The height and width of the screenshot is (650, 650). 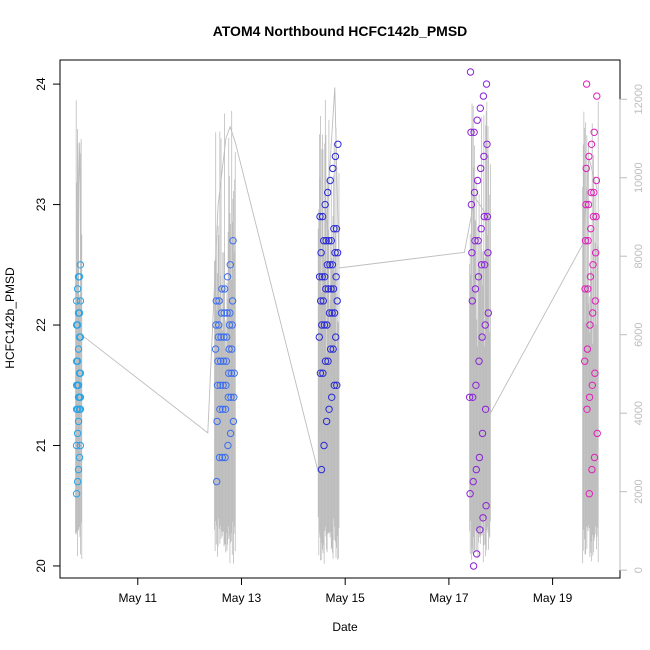 I want to click on x-tick-label: May 13, so click(x=242, y=598).